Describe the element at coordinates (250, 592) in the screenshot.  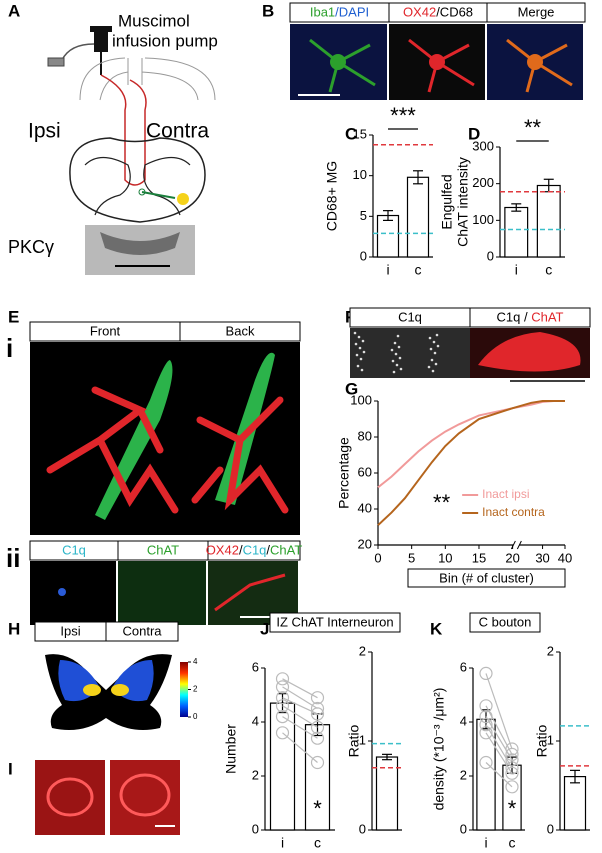
I see `overlay-cell` at that location.